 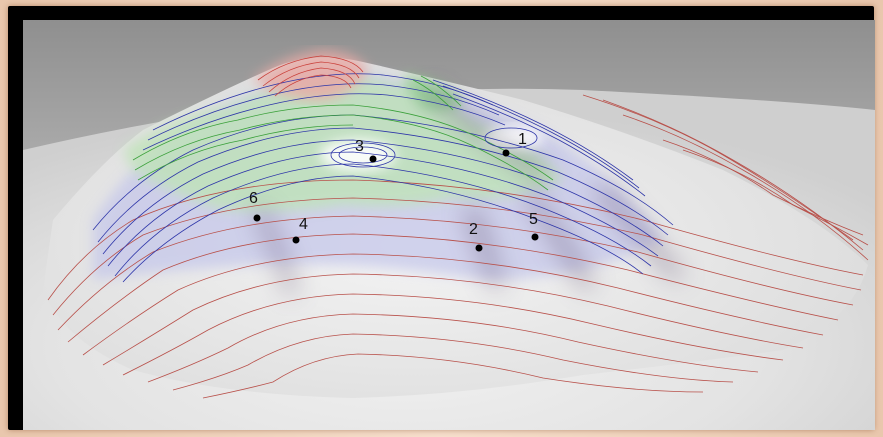 What do you see at coordinates (514, 144) in the screenshot?
I see `marker-1: 1` at bounding box center [514, 144].